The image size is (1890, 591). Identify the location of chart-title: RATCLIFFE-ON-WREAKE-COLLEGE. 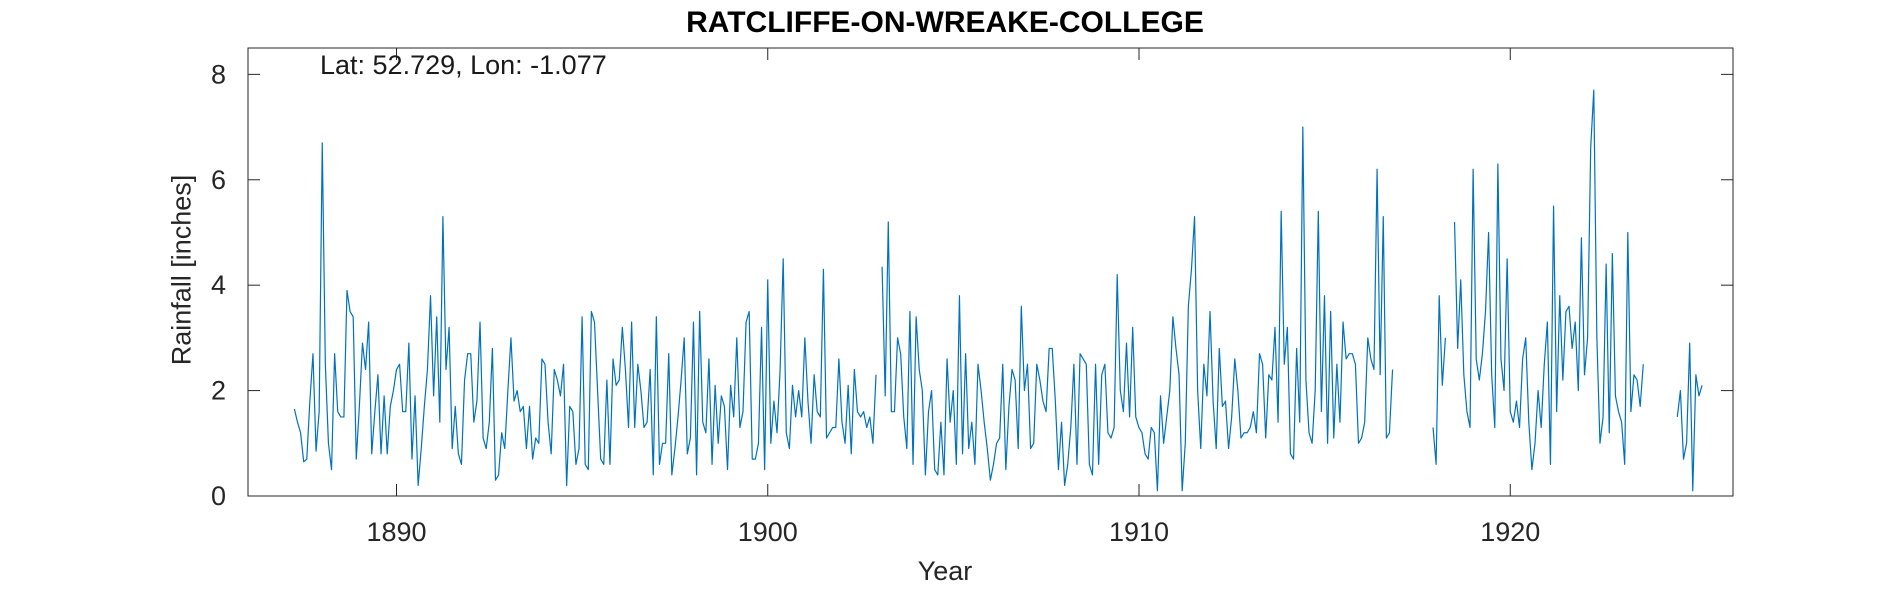
(945, 22).